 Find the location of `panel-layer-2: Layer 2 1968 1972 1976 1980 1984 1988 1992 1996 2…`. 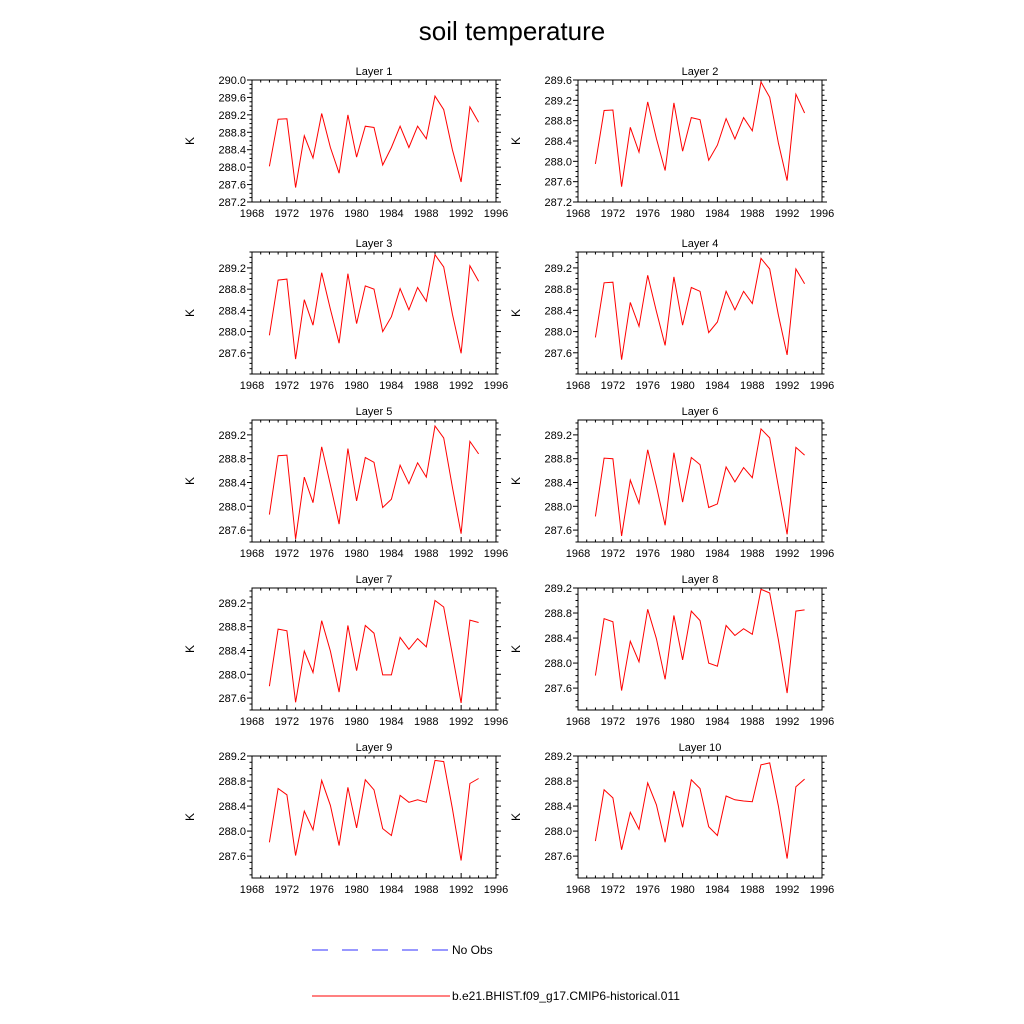

panel-layer-2: Layer 2 1968 1972 1976 1980 1984 1988 1992 1996 2… is located at coordinates (671, 143).